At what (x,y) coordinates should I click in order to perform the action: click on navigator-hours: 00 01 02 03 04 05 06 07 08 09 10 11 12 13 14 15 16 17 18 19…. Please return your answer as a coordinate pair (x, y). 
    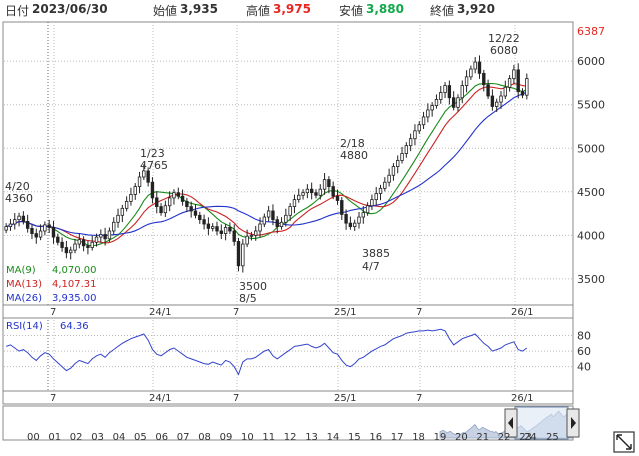
    Looking at the image, I should click on (293, 437).